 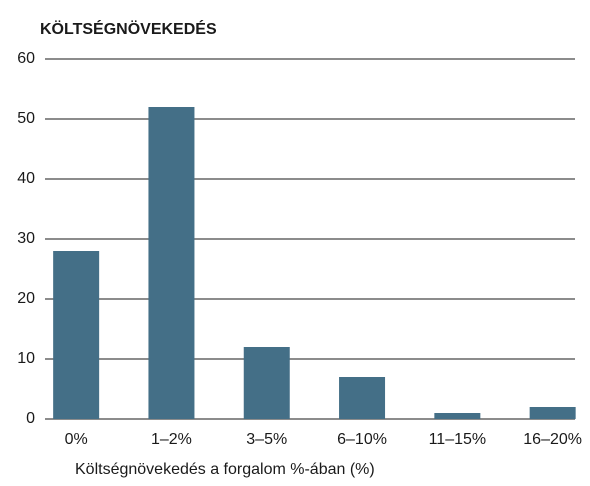 I want to click on y-tick-label: 30, so click(x=26, y=238).